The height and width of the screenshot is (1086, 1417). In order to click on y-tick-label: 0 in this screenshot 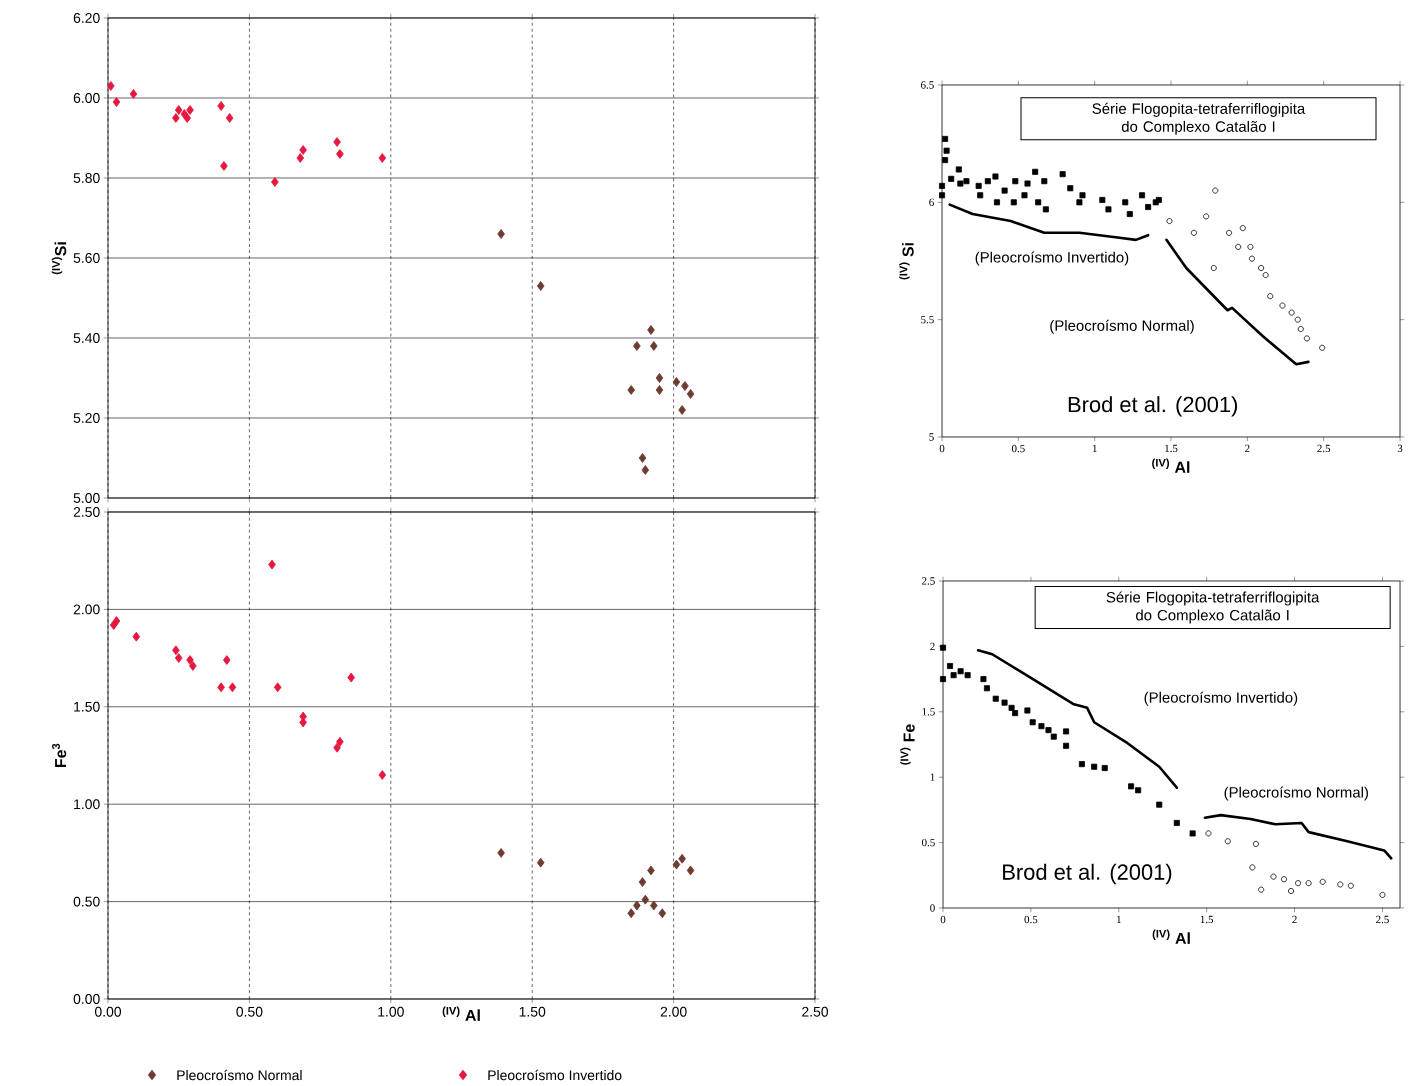, I will do `click(932, 908)`.